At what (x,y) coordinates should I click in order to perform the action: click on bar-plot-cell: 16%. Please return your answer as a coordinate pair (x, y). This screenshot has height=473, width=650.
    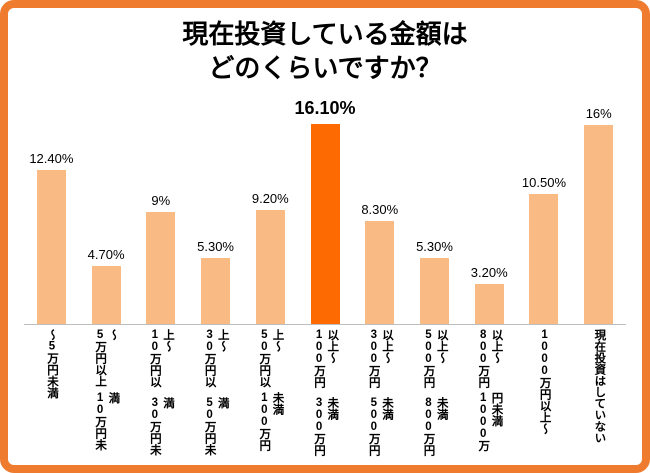
    Looking at the image, I should click on (599, 207).